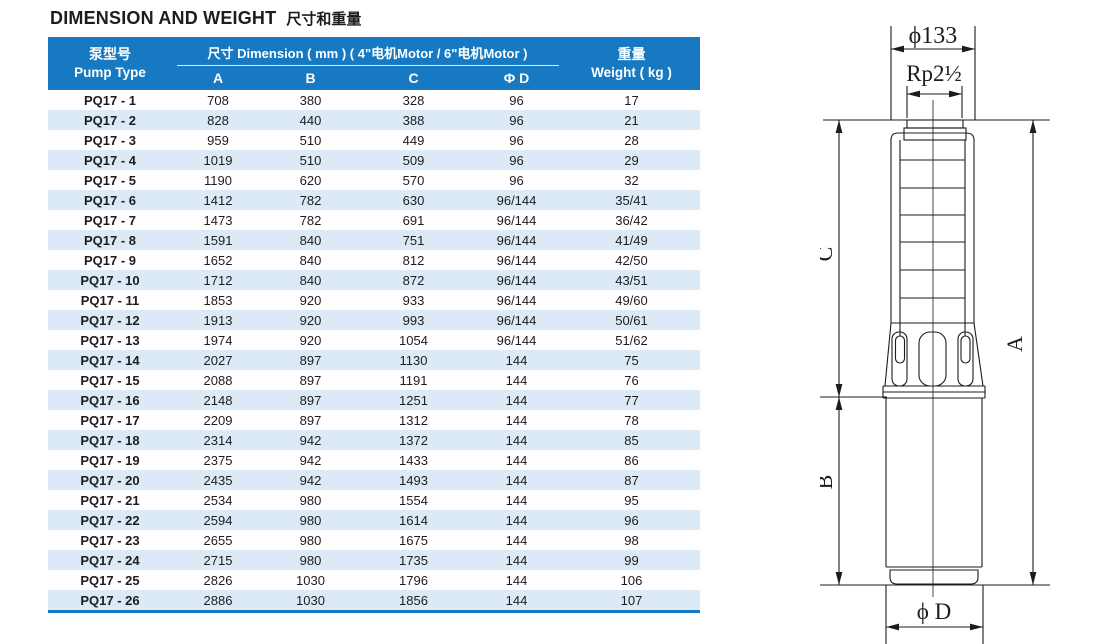 Image resolution: width=1100 pixels, height=644 pixels. I want to click on cell-weight: 107, so click(631, 600).